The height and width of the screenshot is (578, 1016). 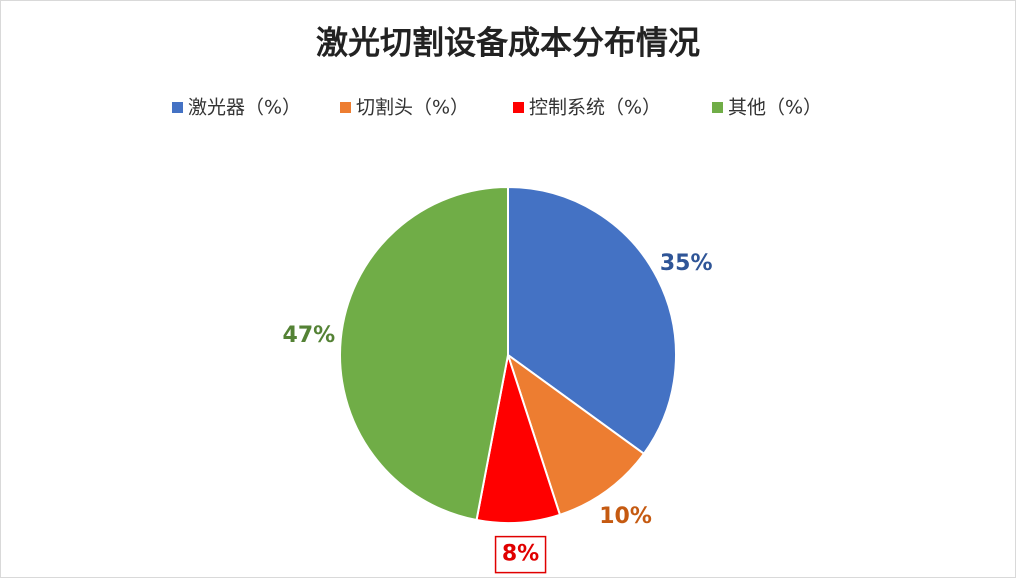 What do you see at coordinates (775, 108) in the screenshot?
I see `legend-label: 其他（%）` at bounding box center [775, 108].